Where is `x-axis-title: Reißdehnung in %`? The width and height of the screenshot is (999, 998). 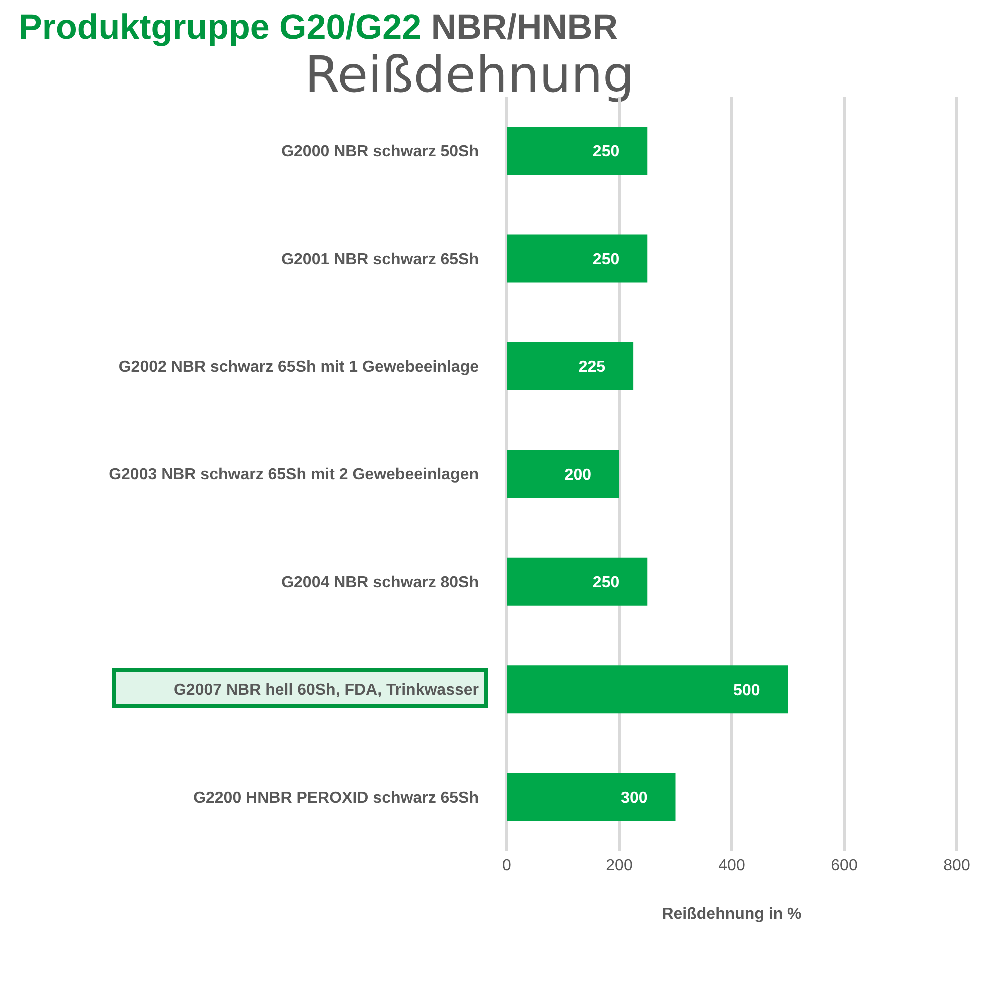 x-axis-title: Reißdehnung in % is located at coordinates (732, 914).